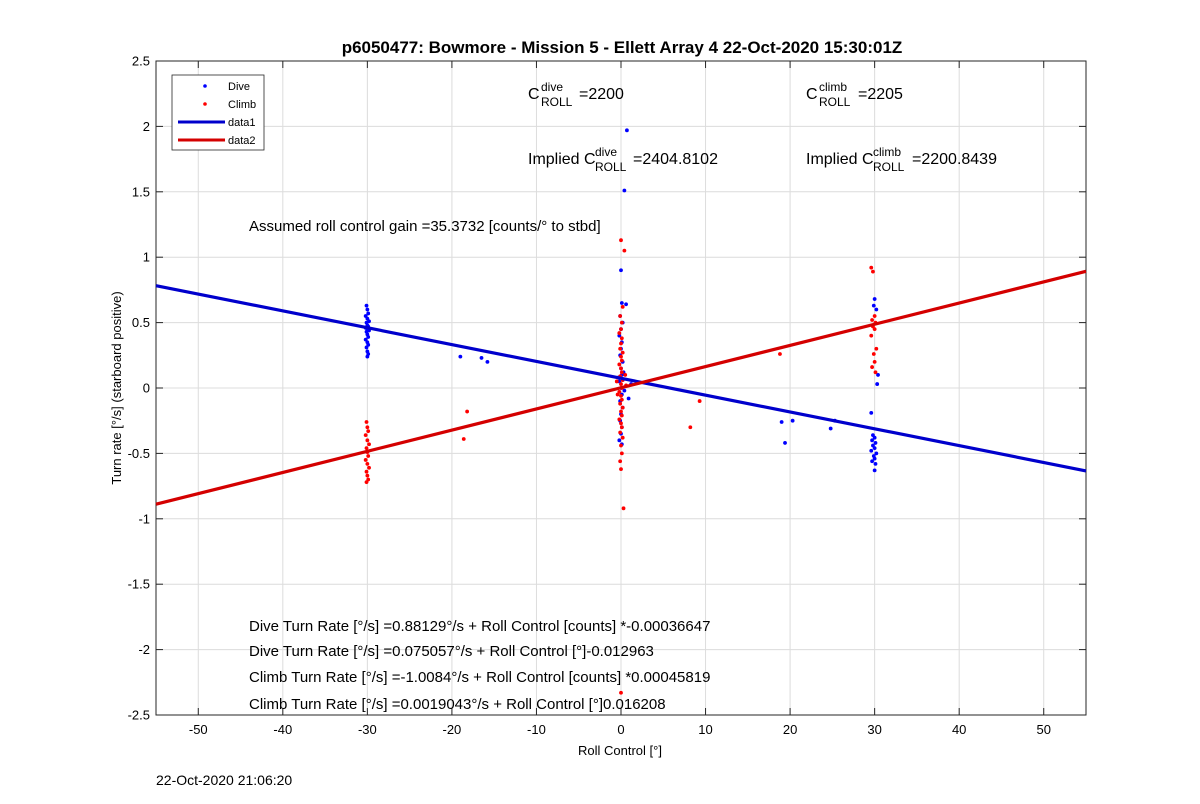  I want to click on x-tick-label: 40, so click(959, 729).